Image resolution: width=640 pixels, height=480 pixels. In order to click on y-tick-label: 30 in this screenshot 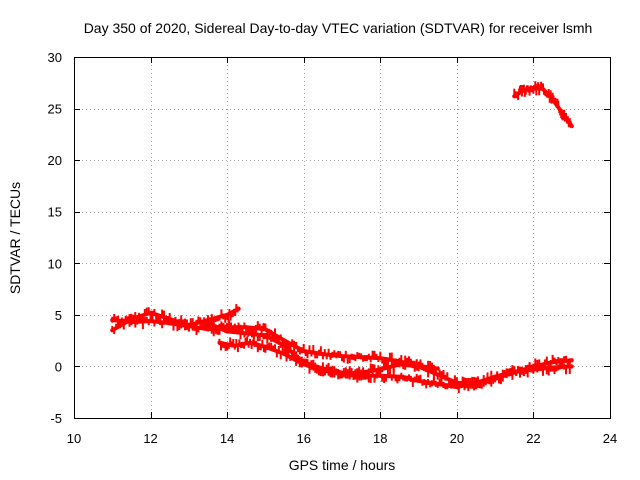, I will do `click(55, 57)`.